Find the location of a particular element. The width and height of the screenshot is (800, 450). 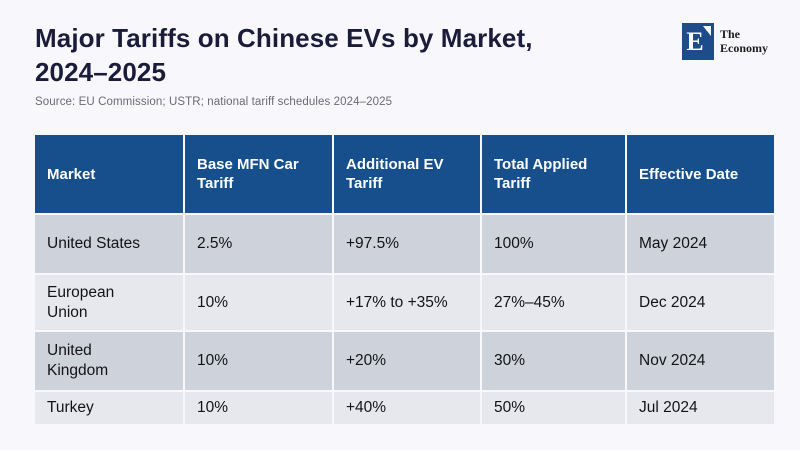

cell-additional-tariff: +20% is located at coordinates (407, 361).